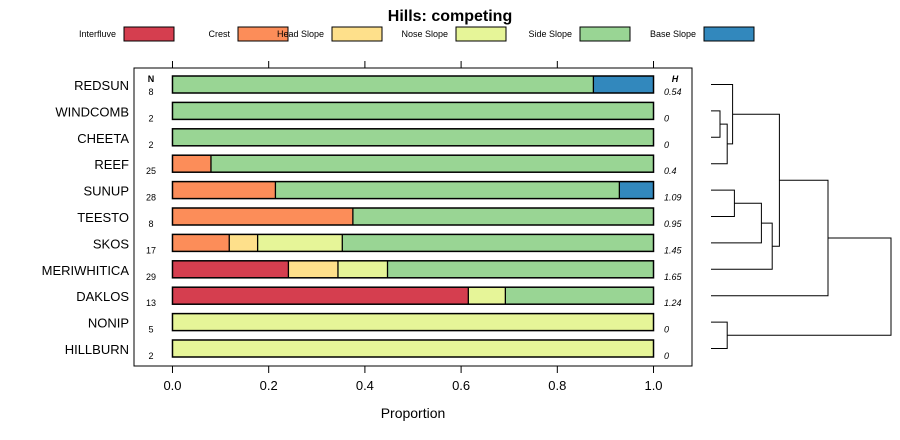 The image size is (900, 440). Describe the element at coordinates (92, 111) in the screenshot. I see `category-label: WINDCOMB` at that location.